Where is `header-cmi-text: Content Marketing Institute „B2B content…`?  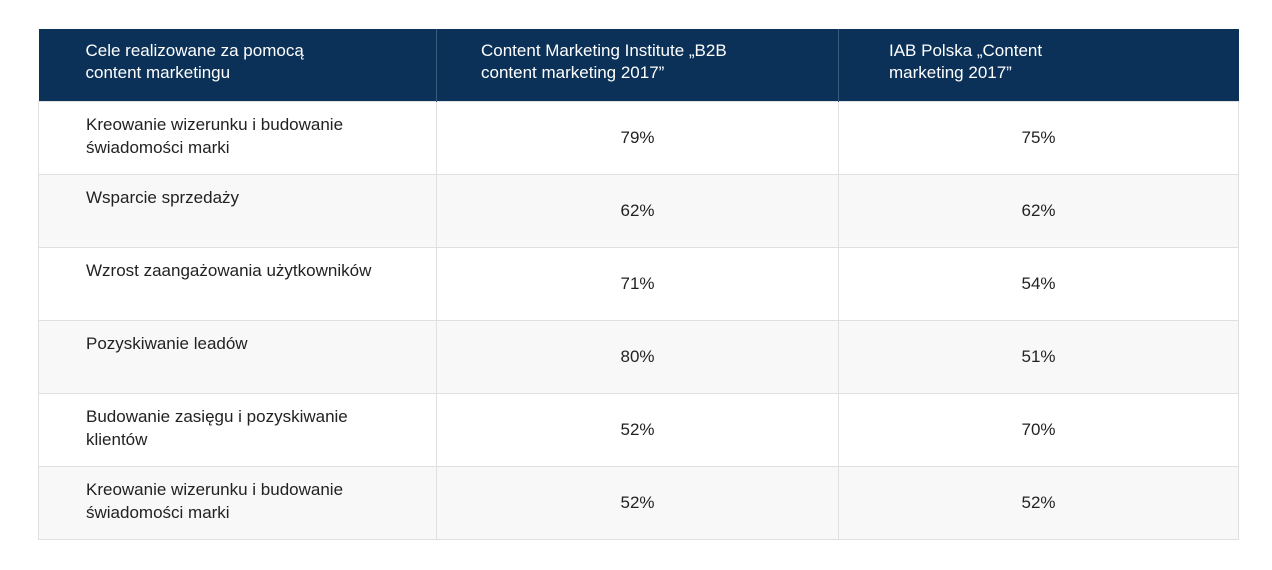
header-cmi-text: Content Marketing Institute „B2B content… is located at coordinates (604, 61).